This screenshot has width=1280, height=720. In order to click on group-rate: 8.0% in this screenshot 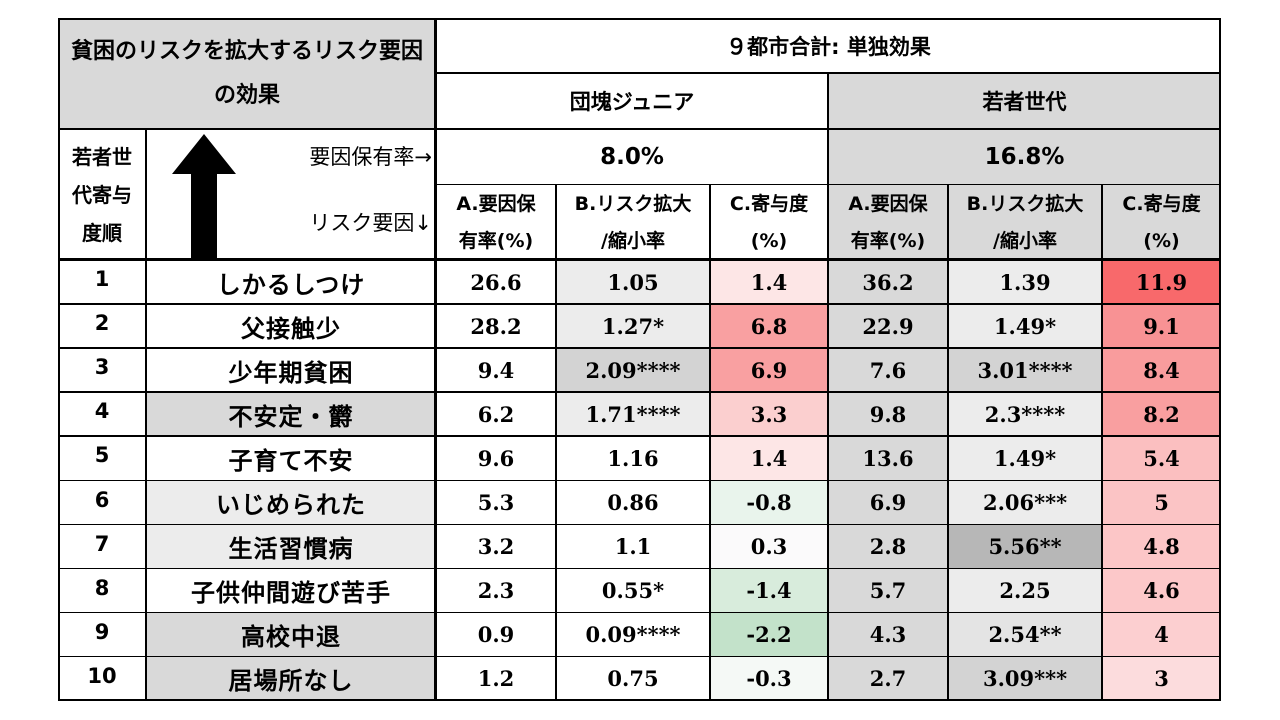, I will do `click(632, 157)`.